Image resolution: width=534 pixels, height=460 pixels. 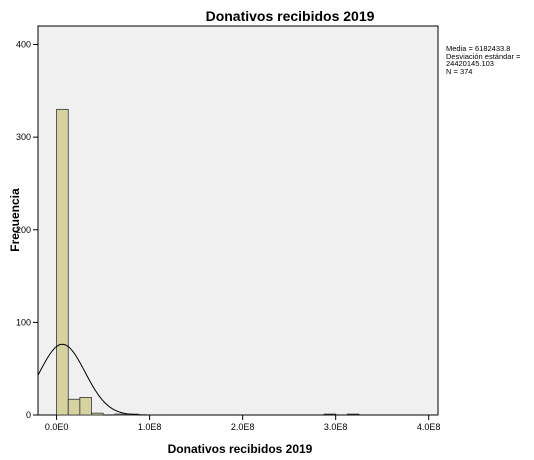 What do you see at coordinates (150, 427) in the screenshot?
I see `x-tick-label: 1.0E8` at bounding box center [150, 427].